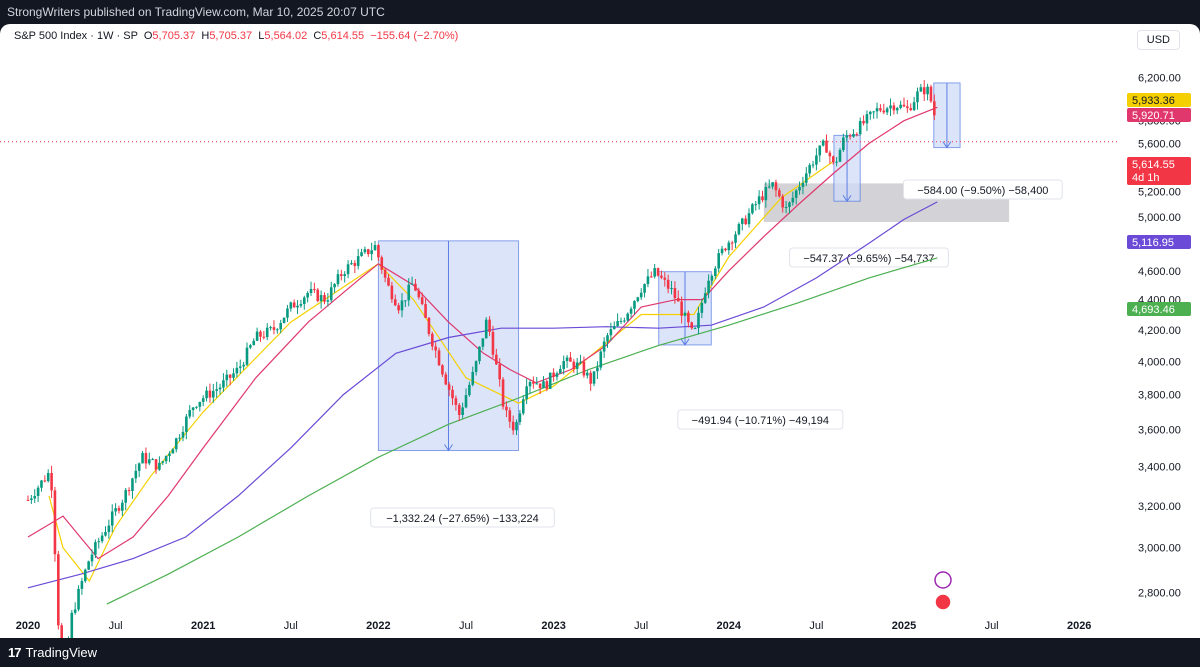 This screenshot has width=1200, height=667. I want to click on us-flag-event-icon, so click(943, 602).